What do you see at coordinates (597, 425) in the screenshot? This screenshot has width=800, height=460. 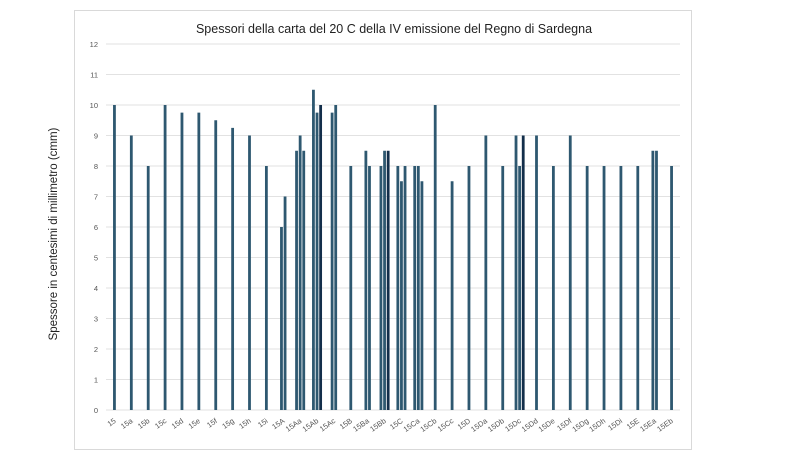 I see `x-tick-label: 15Dh` at bounding box center [597, 425].